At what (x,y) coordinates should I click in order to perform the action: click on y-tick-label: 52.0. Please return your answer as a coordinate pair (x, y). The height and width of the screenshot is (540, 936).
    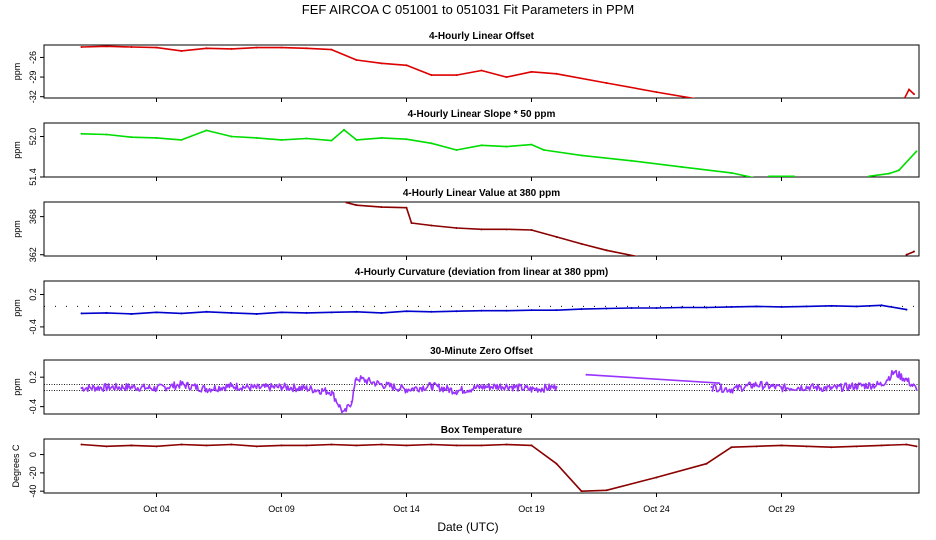
    Looking at the image, I should click on (33, 137).